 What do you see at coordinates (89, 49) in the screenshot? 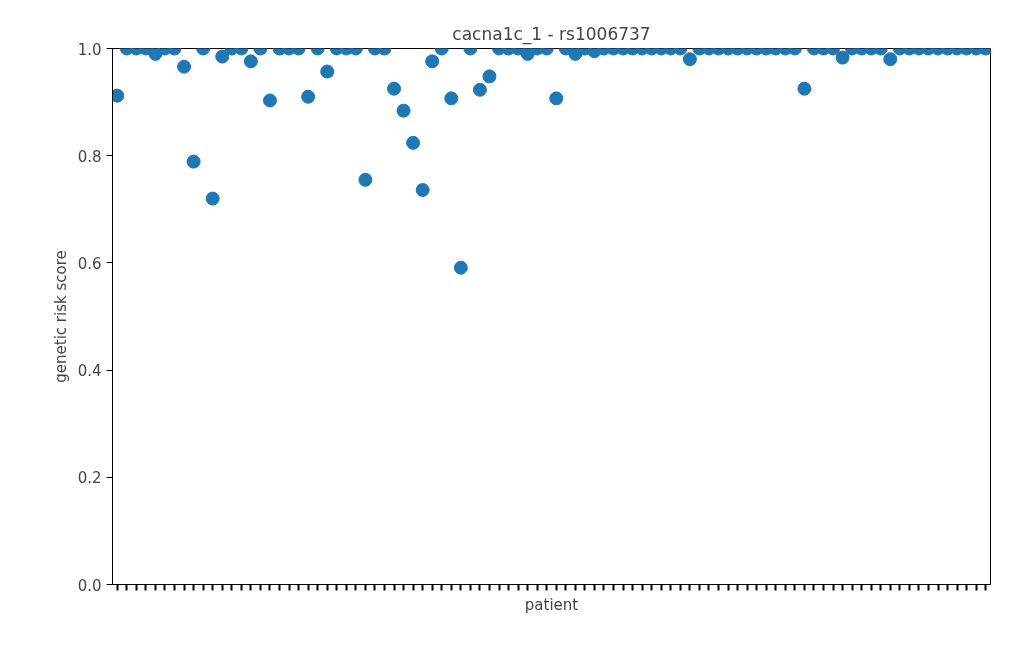
I see `y-tick-label: 1.0` at bounding box center [89, 49].